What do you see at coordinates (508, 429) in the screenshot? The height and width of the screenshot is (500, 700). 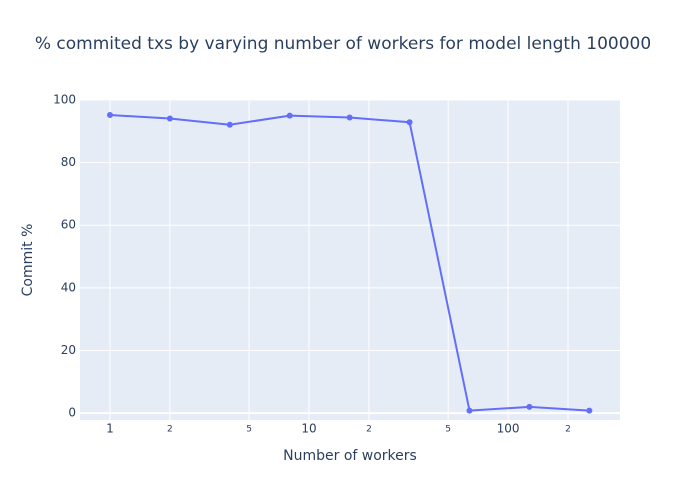 I see `x-tick-label: 100` at bounding box center [508, 429].